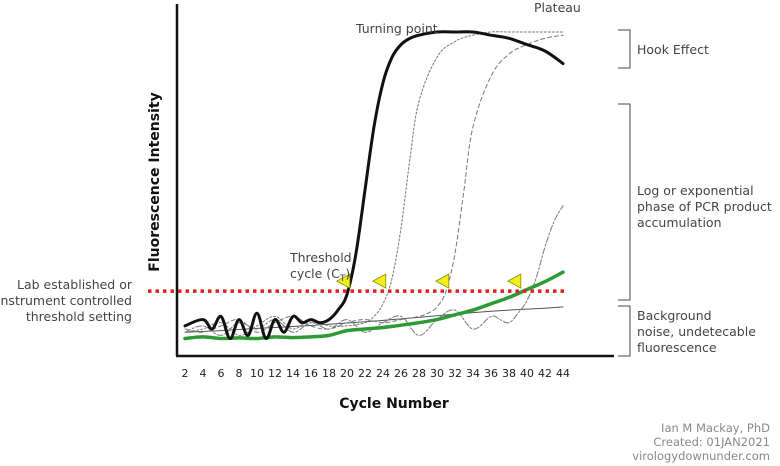 The width and height of the screenshot is (780, 466). I want to click on threshold-setting-line-2: instrument controlled, so click(66, 300).